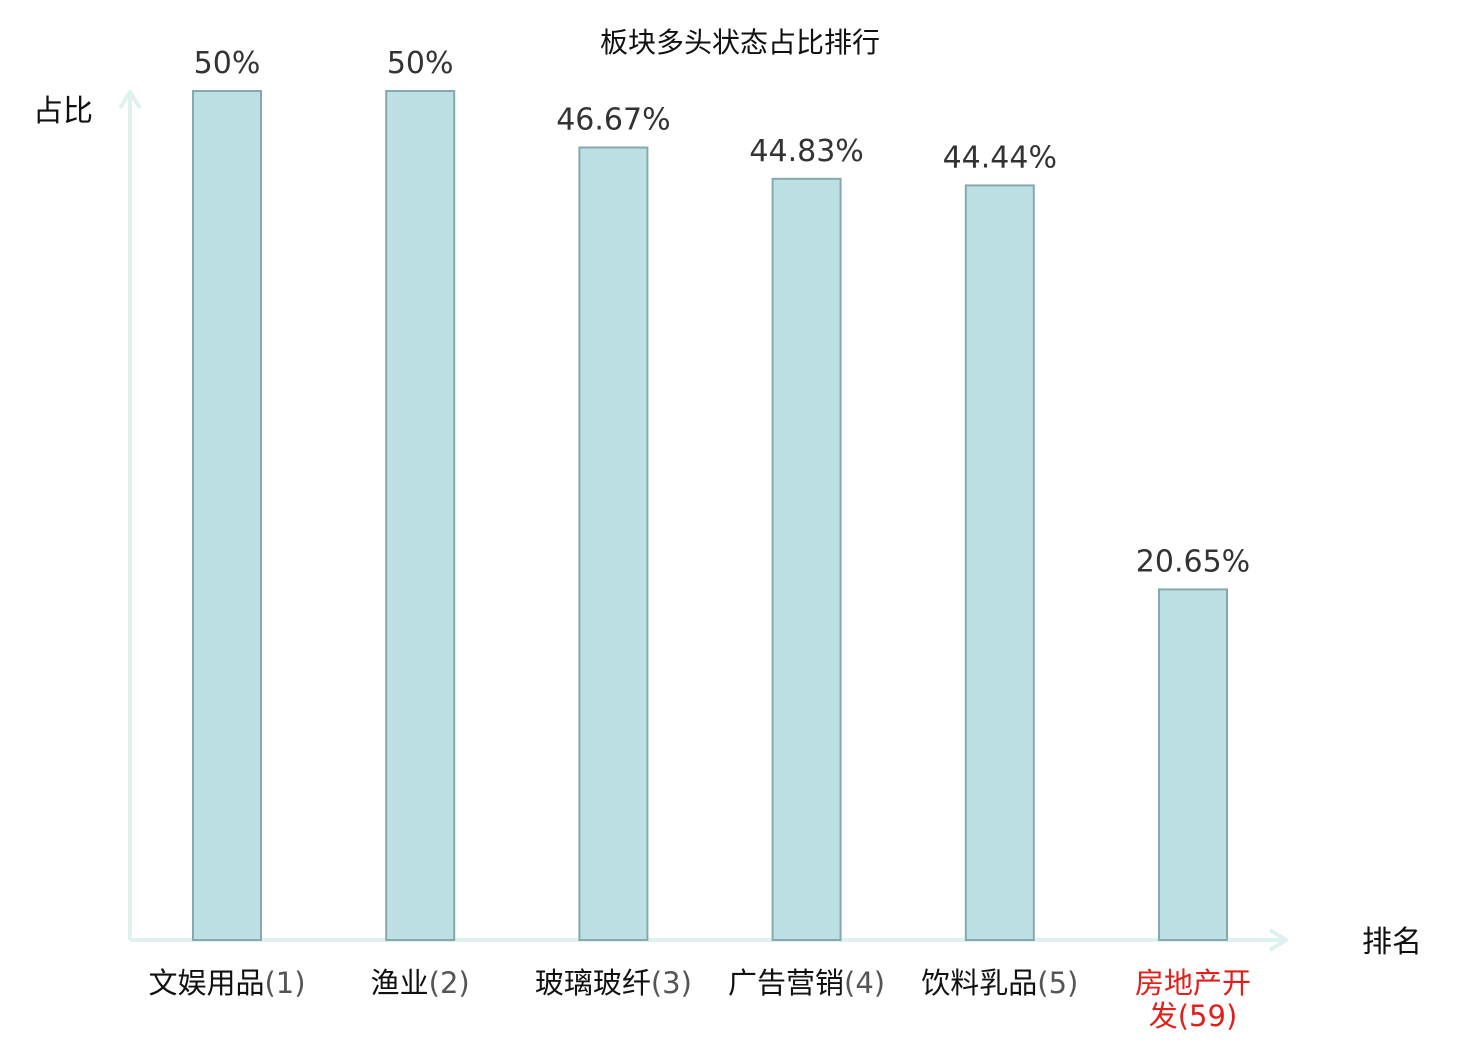 The image size is (1480, 1040). Describe the element at coordinates (130, 100) in the screenshot. I see `y-axis-arrowhead` at that location.